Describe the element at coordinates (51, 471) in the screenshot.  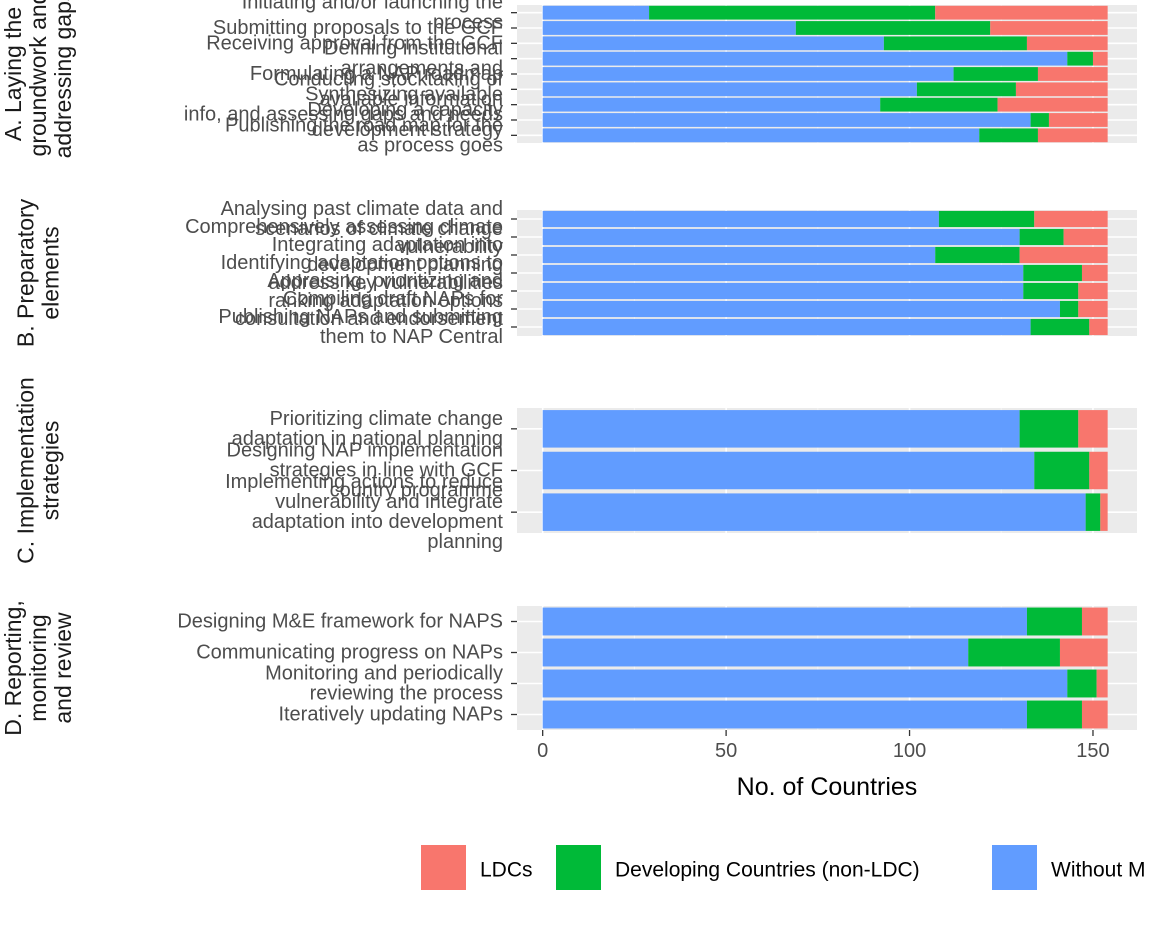
I see `facet-label: strategies` at that location.